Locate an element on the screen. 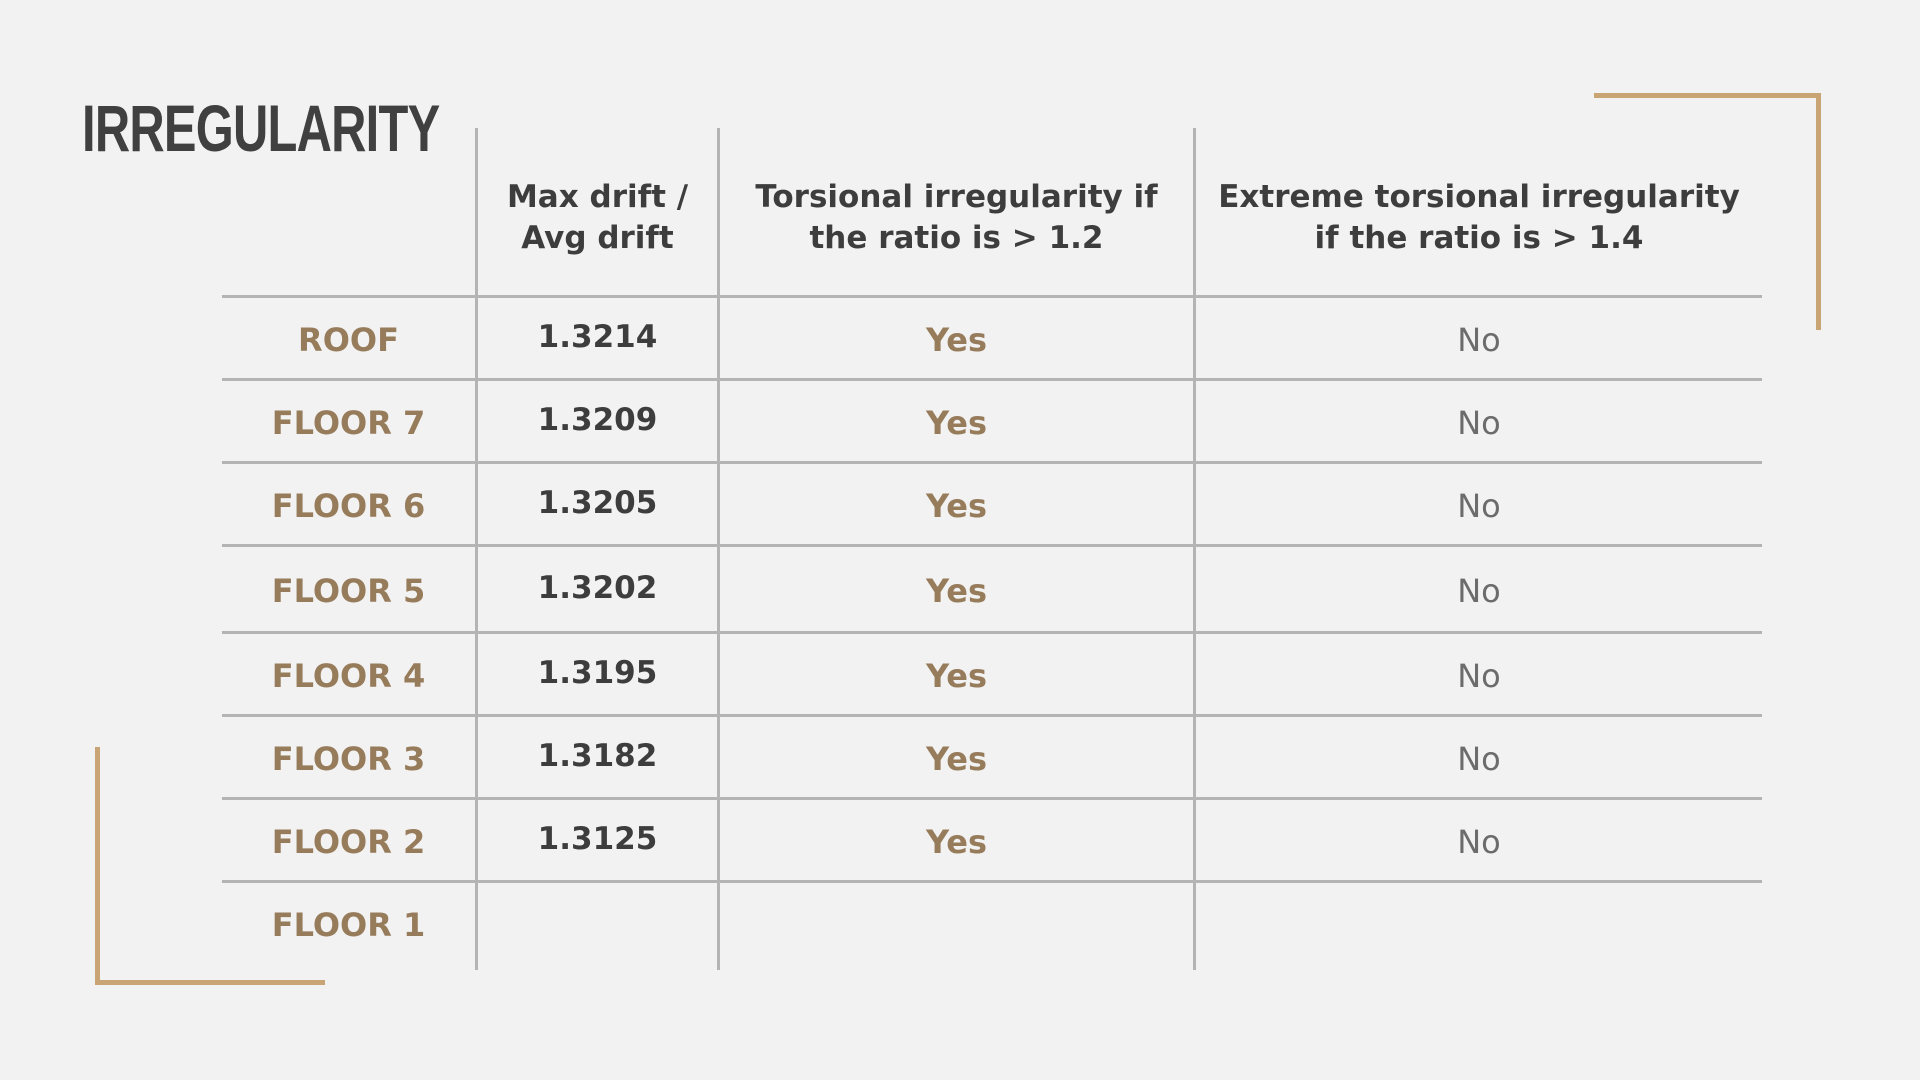 The image size is (1920, 1080). row-label: FLOOR 2 is located at coordinates (348, 841).